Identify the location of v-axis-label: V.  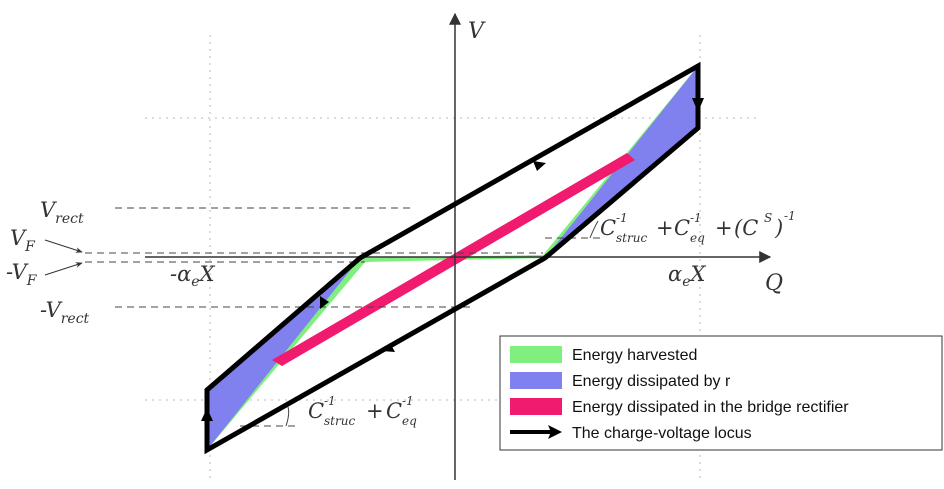
(477, 31).